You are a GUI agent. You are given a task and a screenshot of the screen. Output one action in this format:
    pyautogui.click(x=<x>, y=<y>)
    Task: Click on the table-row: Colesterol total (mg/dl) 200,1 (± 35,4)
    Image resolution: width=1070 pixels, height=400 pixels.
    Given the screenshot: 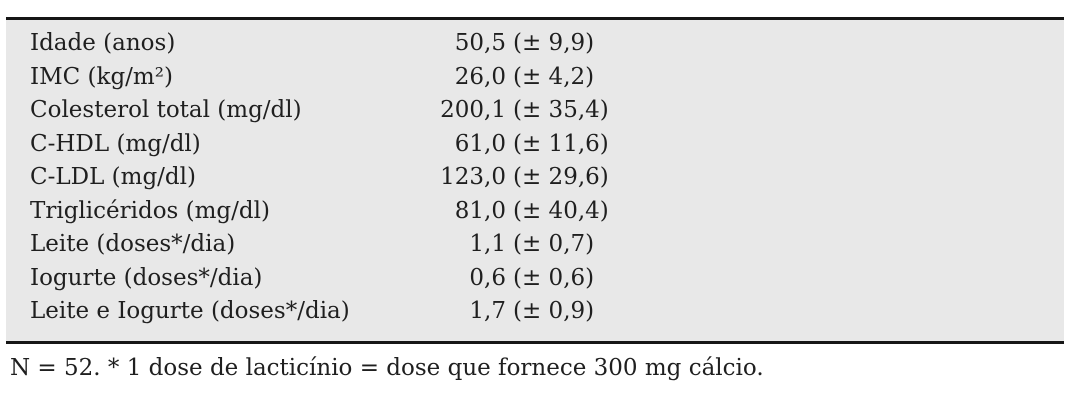 What is the action you would take?
    pyautogui.click(x=535, y=111)
    